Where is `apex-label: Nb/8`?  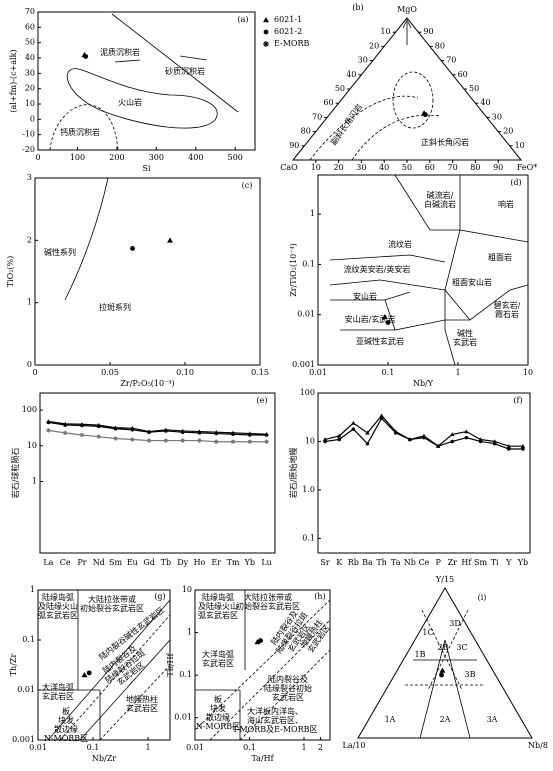
apex-label: Nb/8 is located at coordinates (538, 745).